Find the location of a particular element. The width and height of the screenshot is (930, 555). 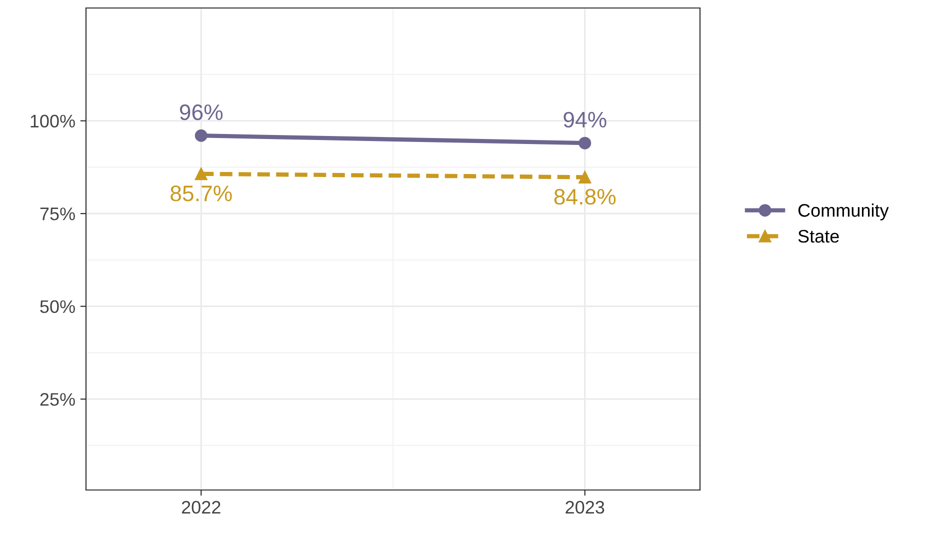

text: 94% is located at coordinates (585, 120).